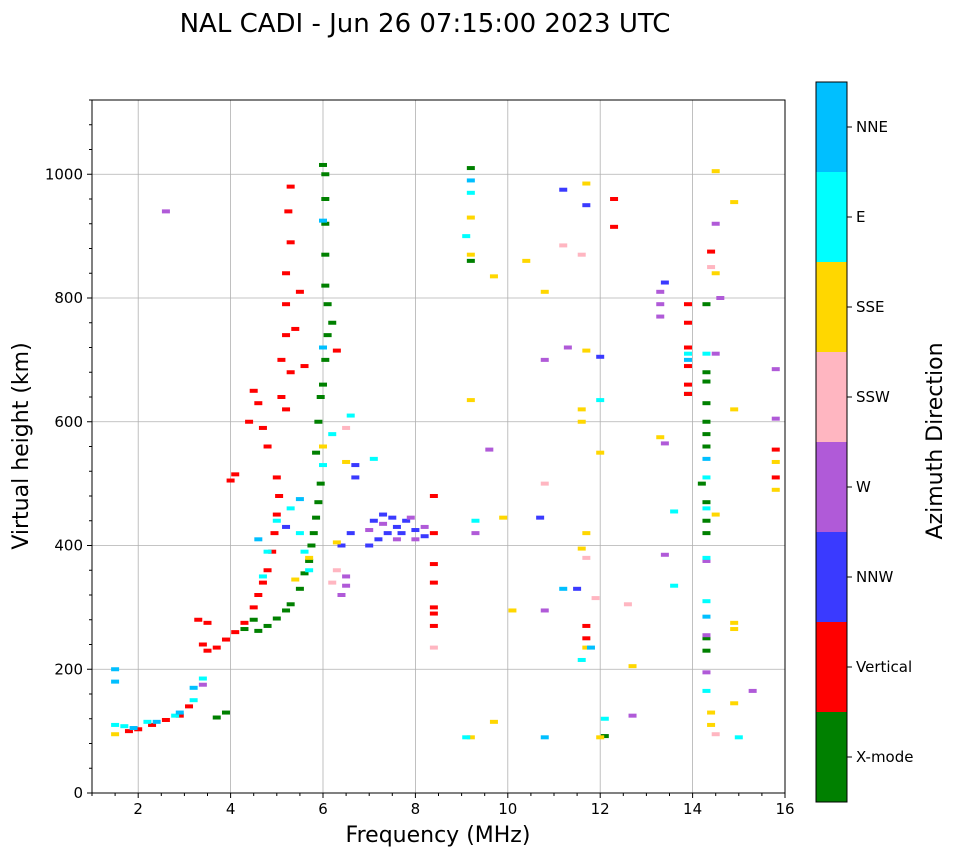 Image resolution: width=958 pixels, height=857 pixels. What do you see at coordinates (68, 669) in the screenshot?
I see `y-tick-label: 200` at bounding box center [68, 669].